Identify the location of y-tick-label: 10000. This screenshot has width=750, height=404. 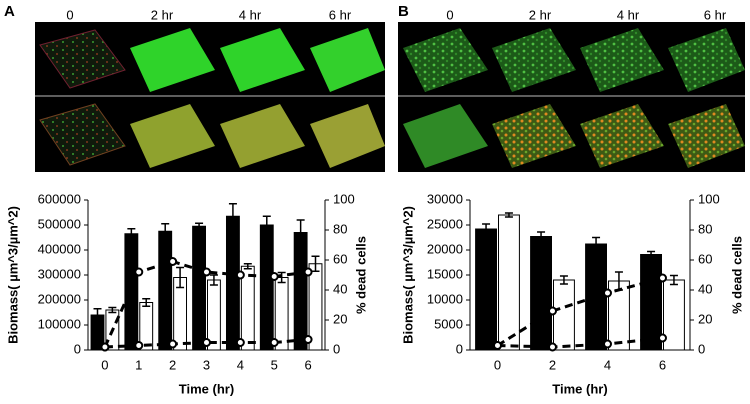
(445, 298).